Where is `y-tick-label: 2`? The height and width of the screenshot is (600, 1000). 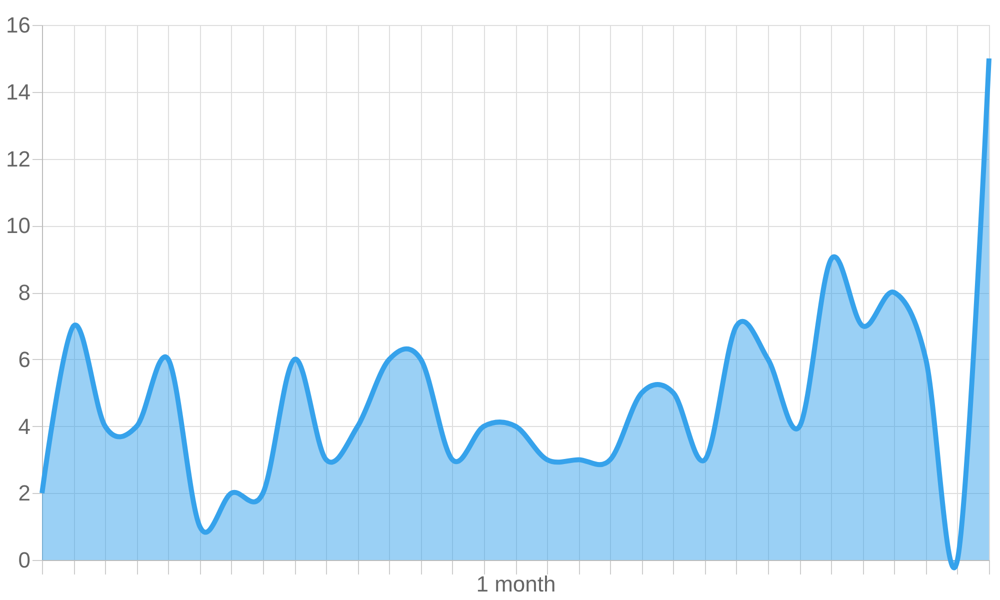
y-tick-label: 2 is located at coordinates (24, 493).